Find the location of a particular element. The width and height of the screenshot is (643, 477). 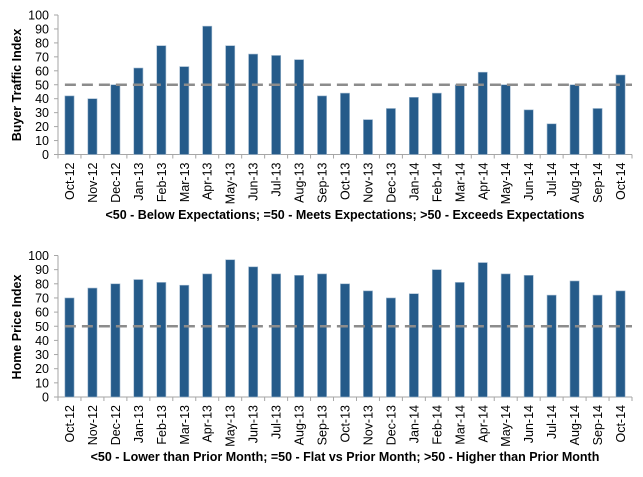

y-tick-label: 50 is located at coordinates (42, 327).